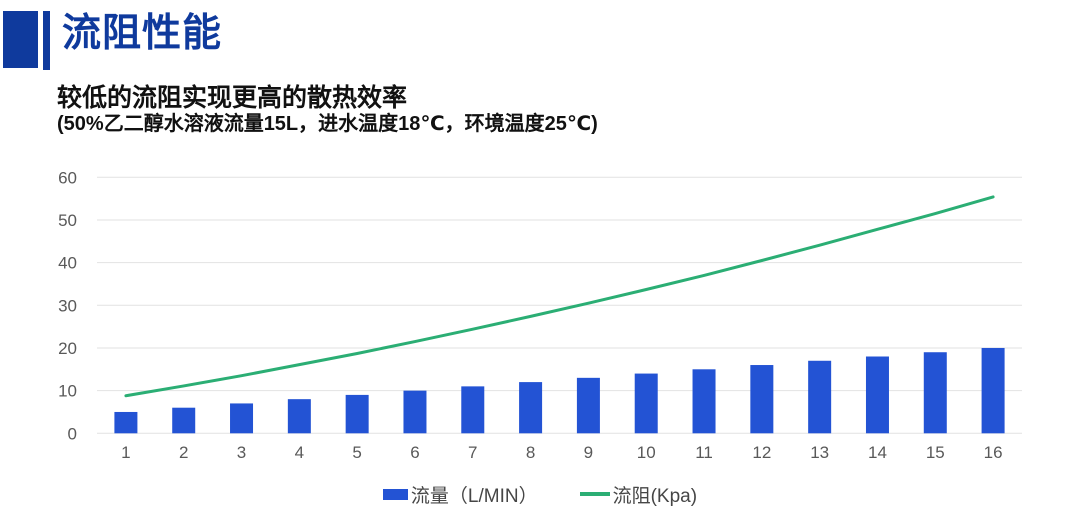  What do you see at coordinates (561, 452) in the screenshot?
I see `x-axis-labels: 1 2 3 4 5 6 7 8 9 10 11 12 13 14 15 16` at bounding box center [561, 452].